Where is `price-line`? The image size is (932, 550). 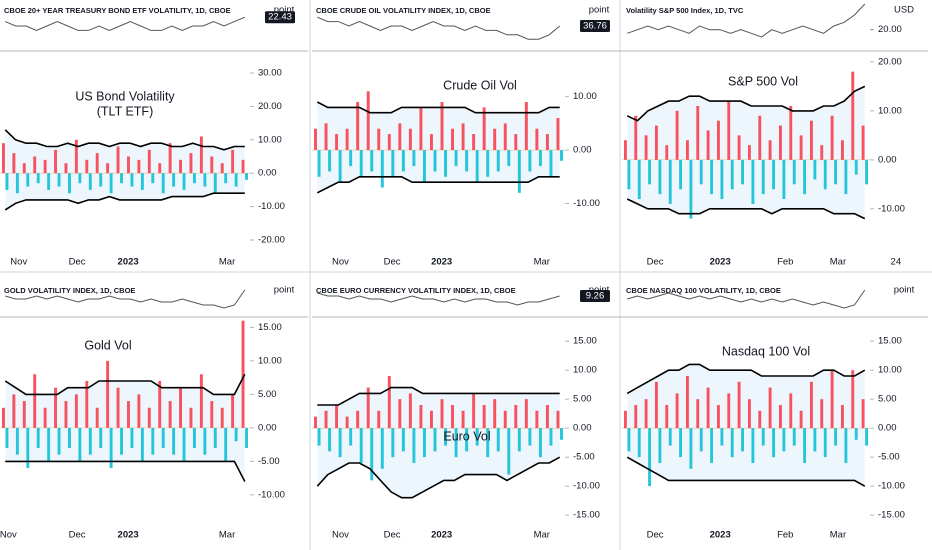
price-line is located at coordinates (439, 28).